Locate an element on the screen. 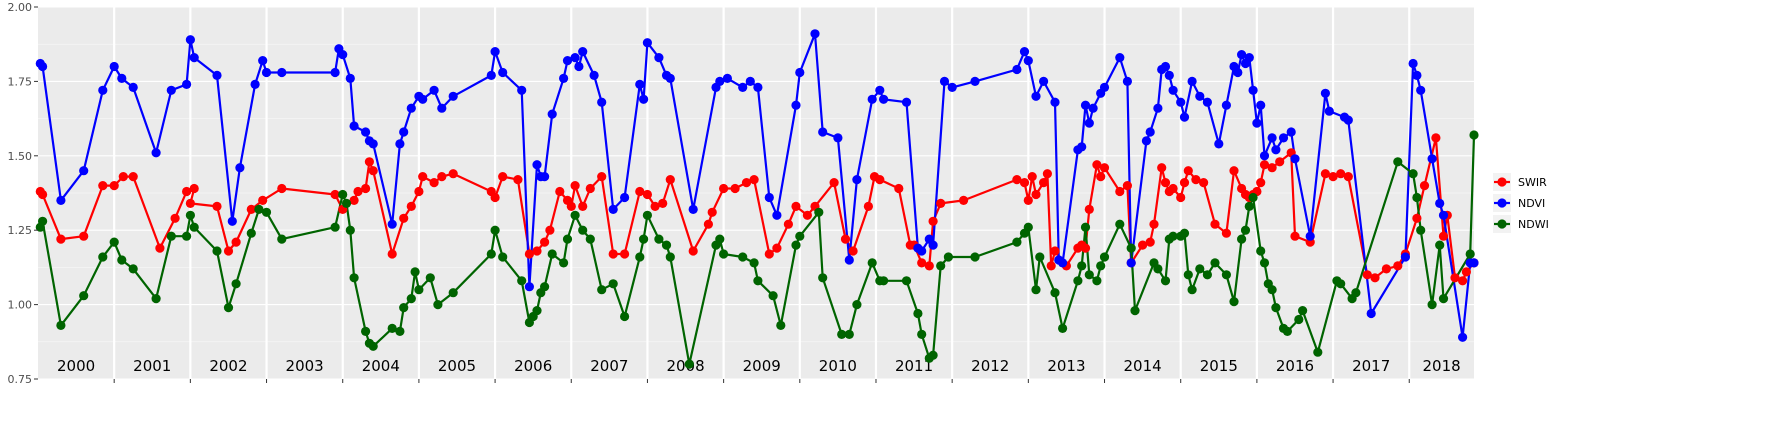 Image resolution: width=1773 pixels, height=442 pixels. year-label: 2010 is located at coordinates (838, 366).